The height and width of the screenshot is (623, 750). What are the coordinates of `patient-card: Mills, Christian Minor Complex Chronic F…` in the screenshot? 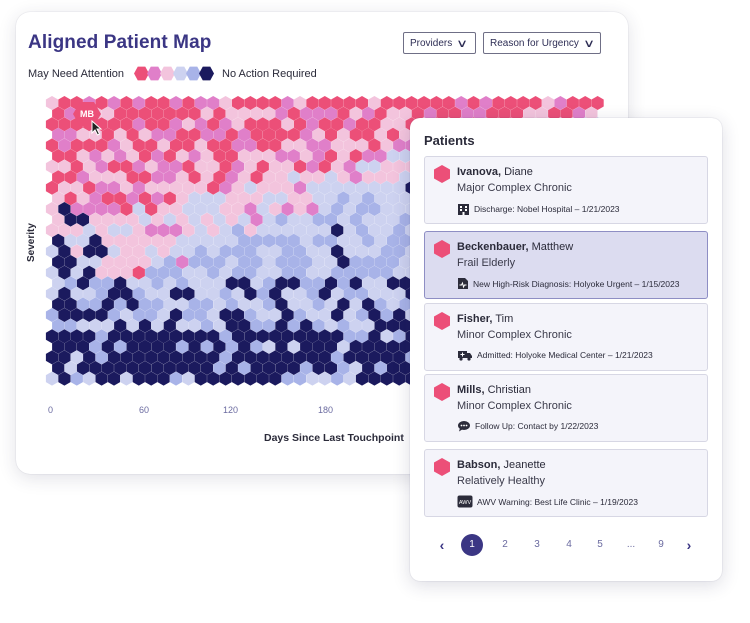 It's located at (566, 408).